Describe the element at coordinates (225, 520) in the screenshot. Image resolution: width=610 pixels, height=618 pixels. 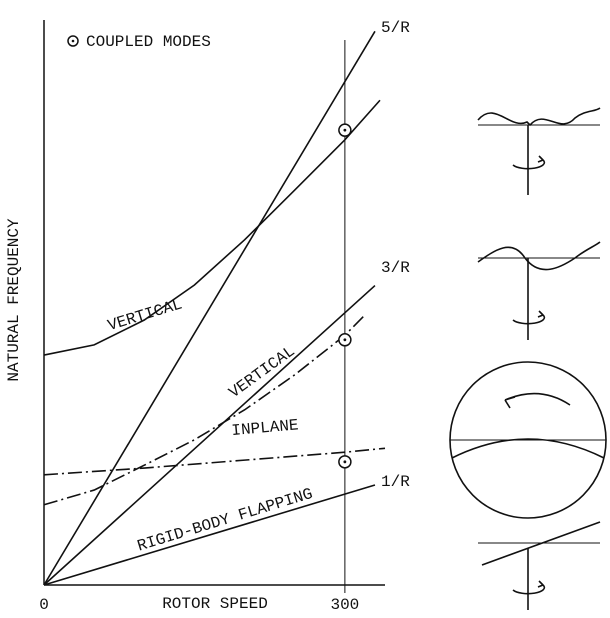
I see `annotation: RIGID-BODY FLAPPING` at that location.